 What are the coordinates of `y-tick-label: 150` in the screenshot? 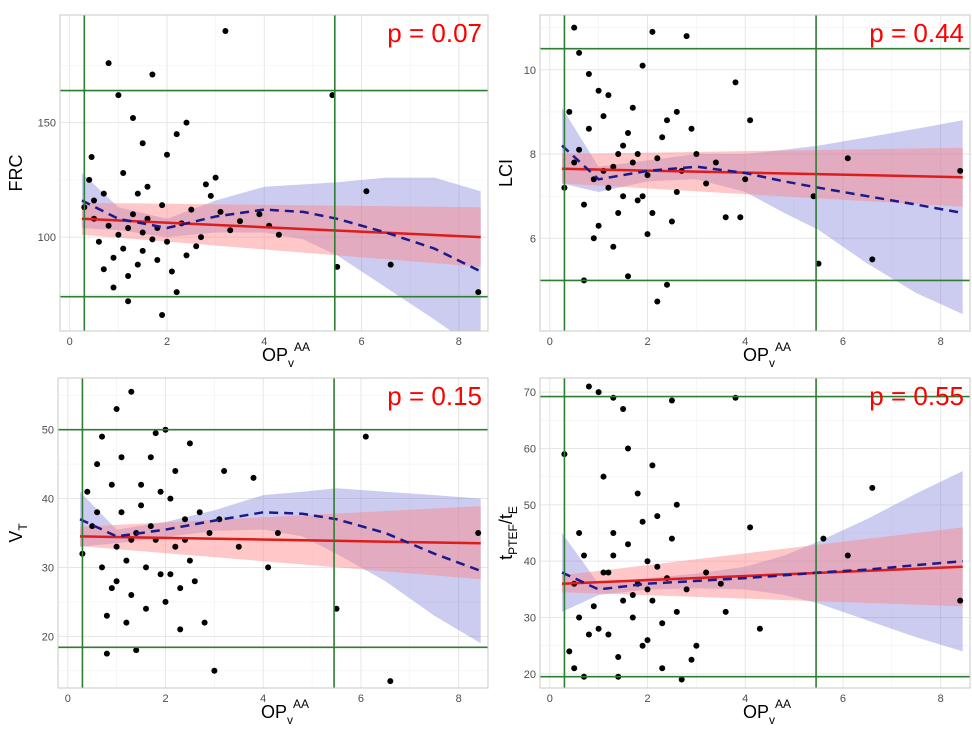 It's located at (47, 124).